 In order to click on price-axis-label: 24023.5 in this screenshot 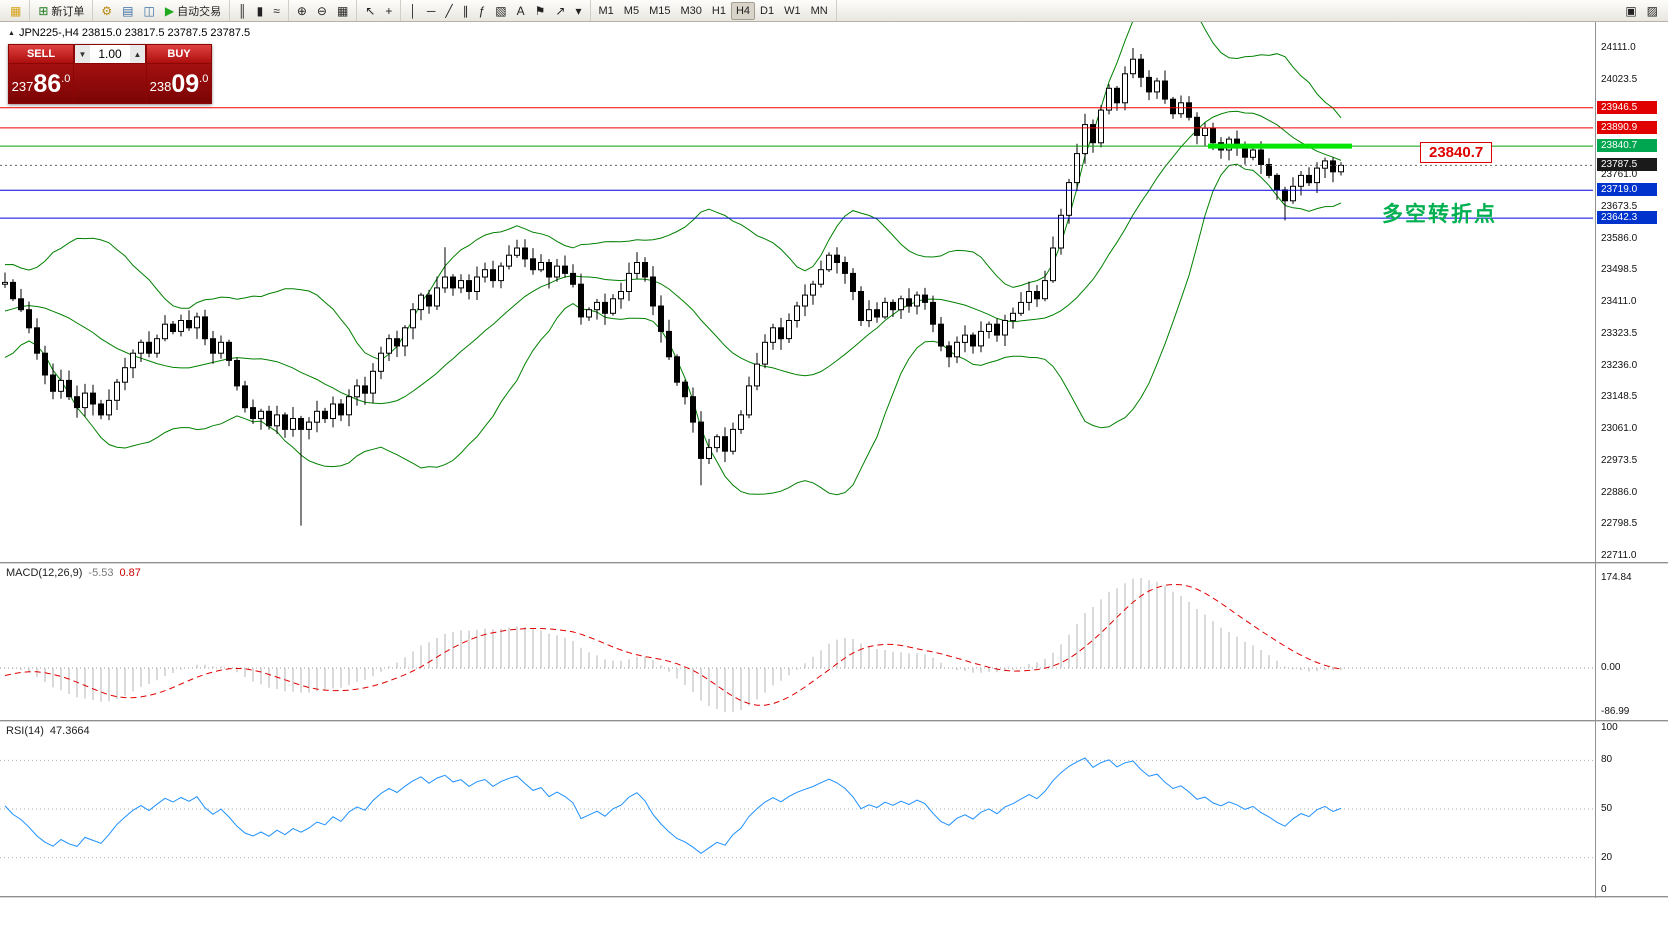, I will do `click(1619, 79)`.